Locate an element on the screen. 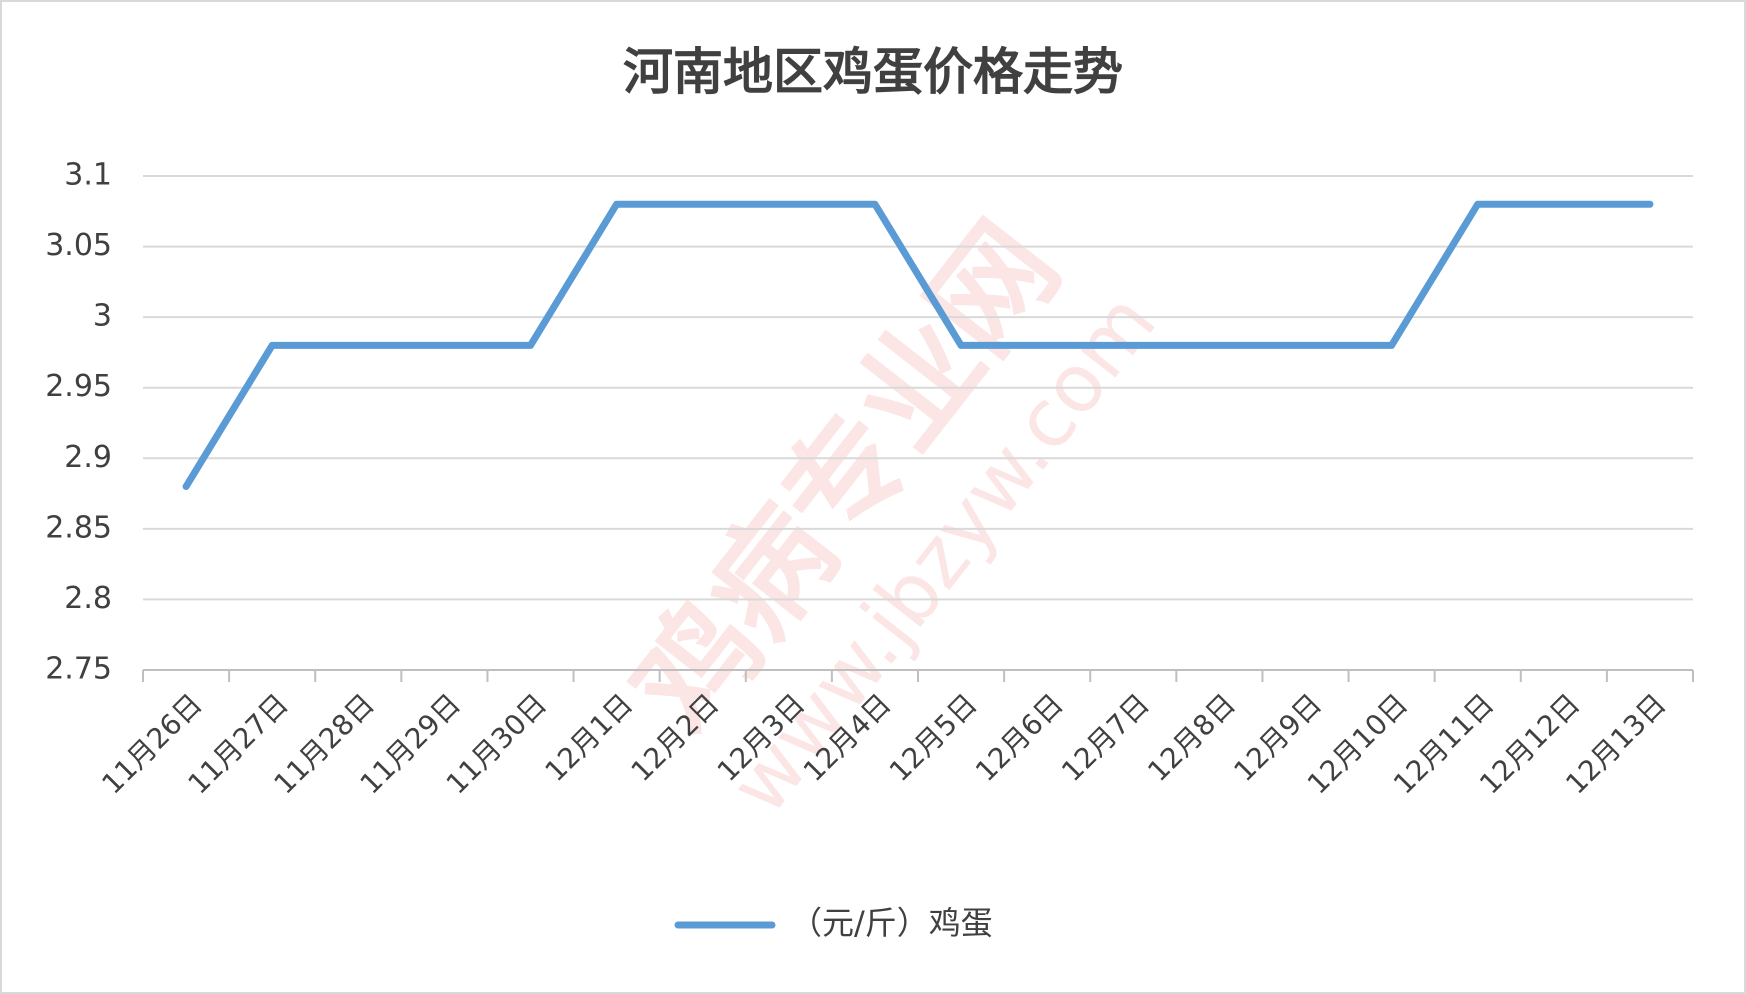  y-tick-label: 2.9 is located at coordinates (88, 457).